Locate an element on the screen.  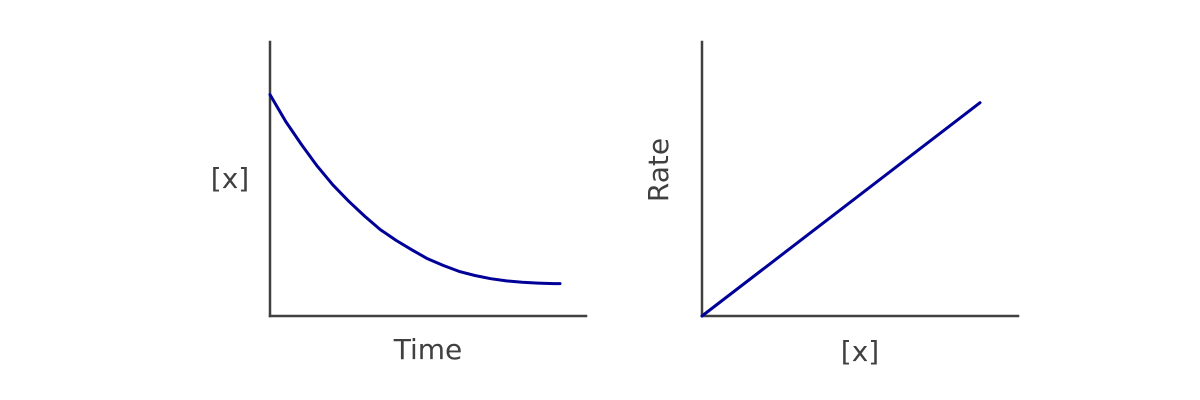
x-axis-label: Time is located at coordinates (428, 349).